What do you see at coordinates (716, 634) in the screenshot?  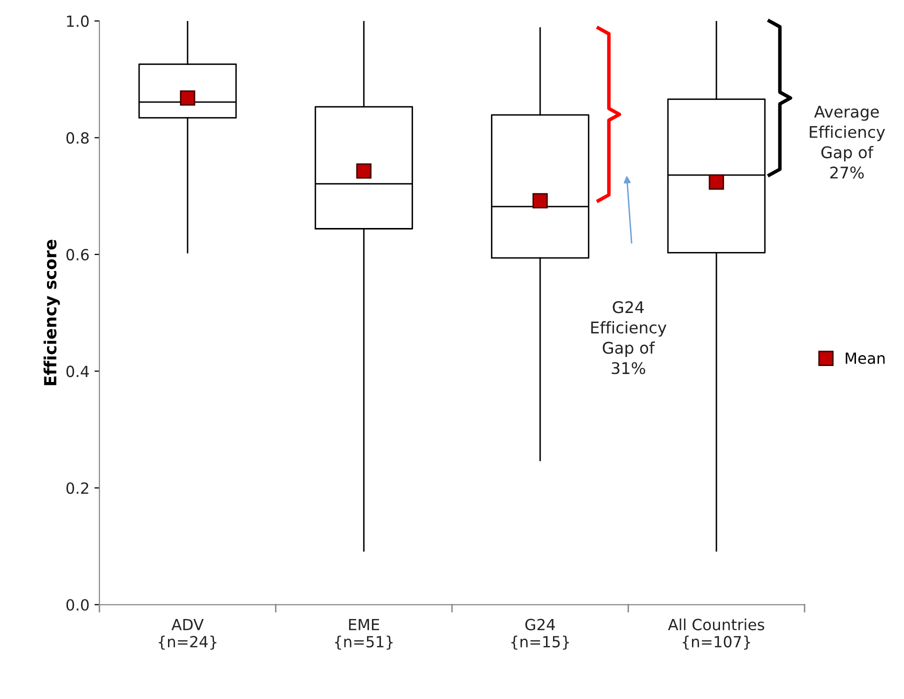 I see `x-tick-label: All Countries {n=107}` at bounding box center [716, 634].